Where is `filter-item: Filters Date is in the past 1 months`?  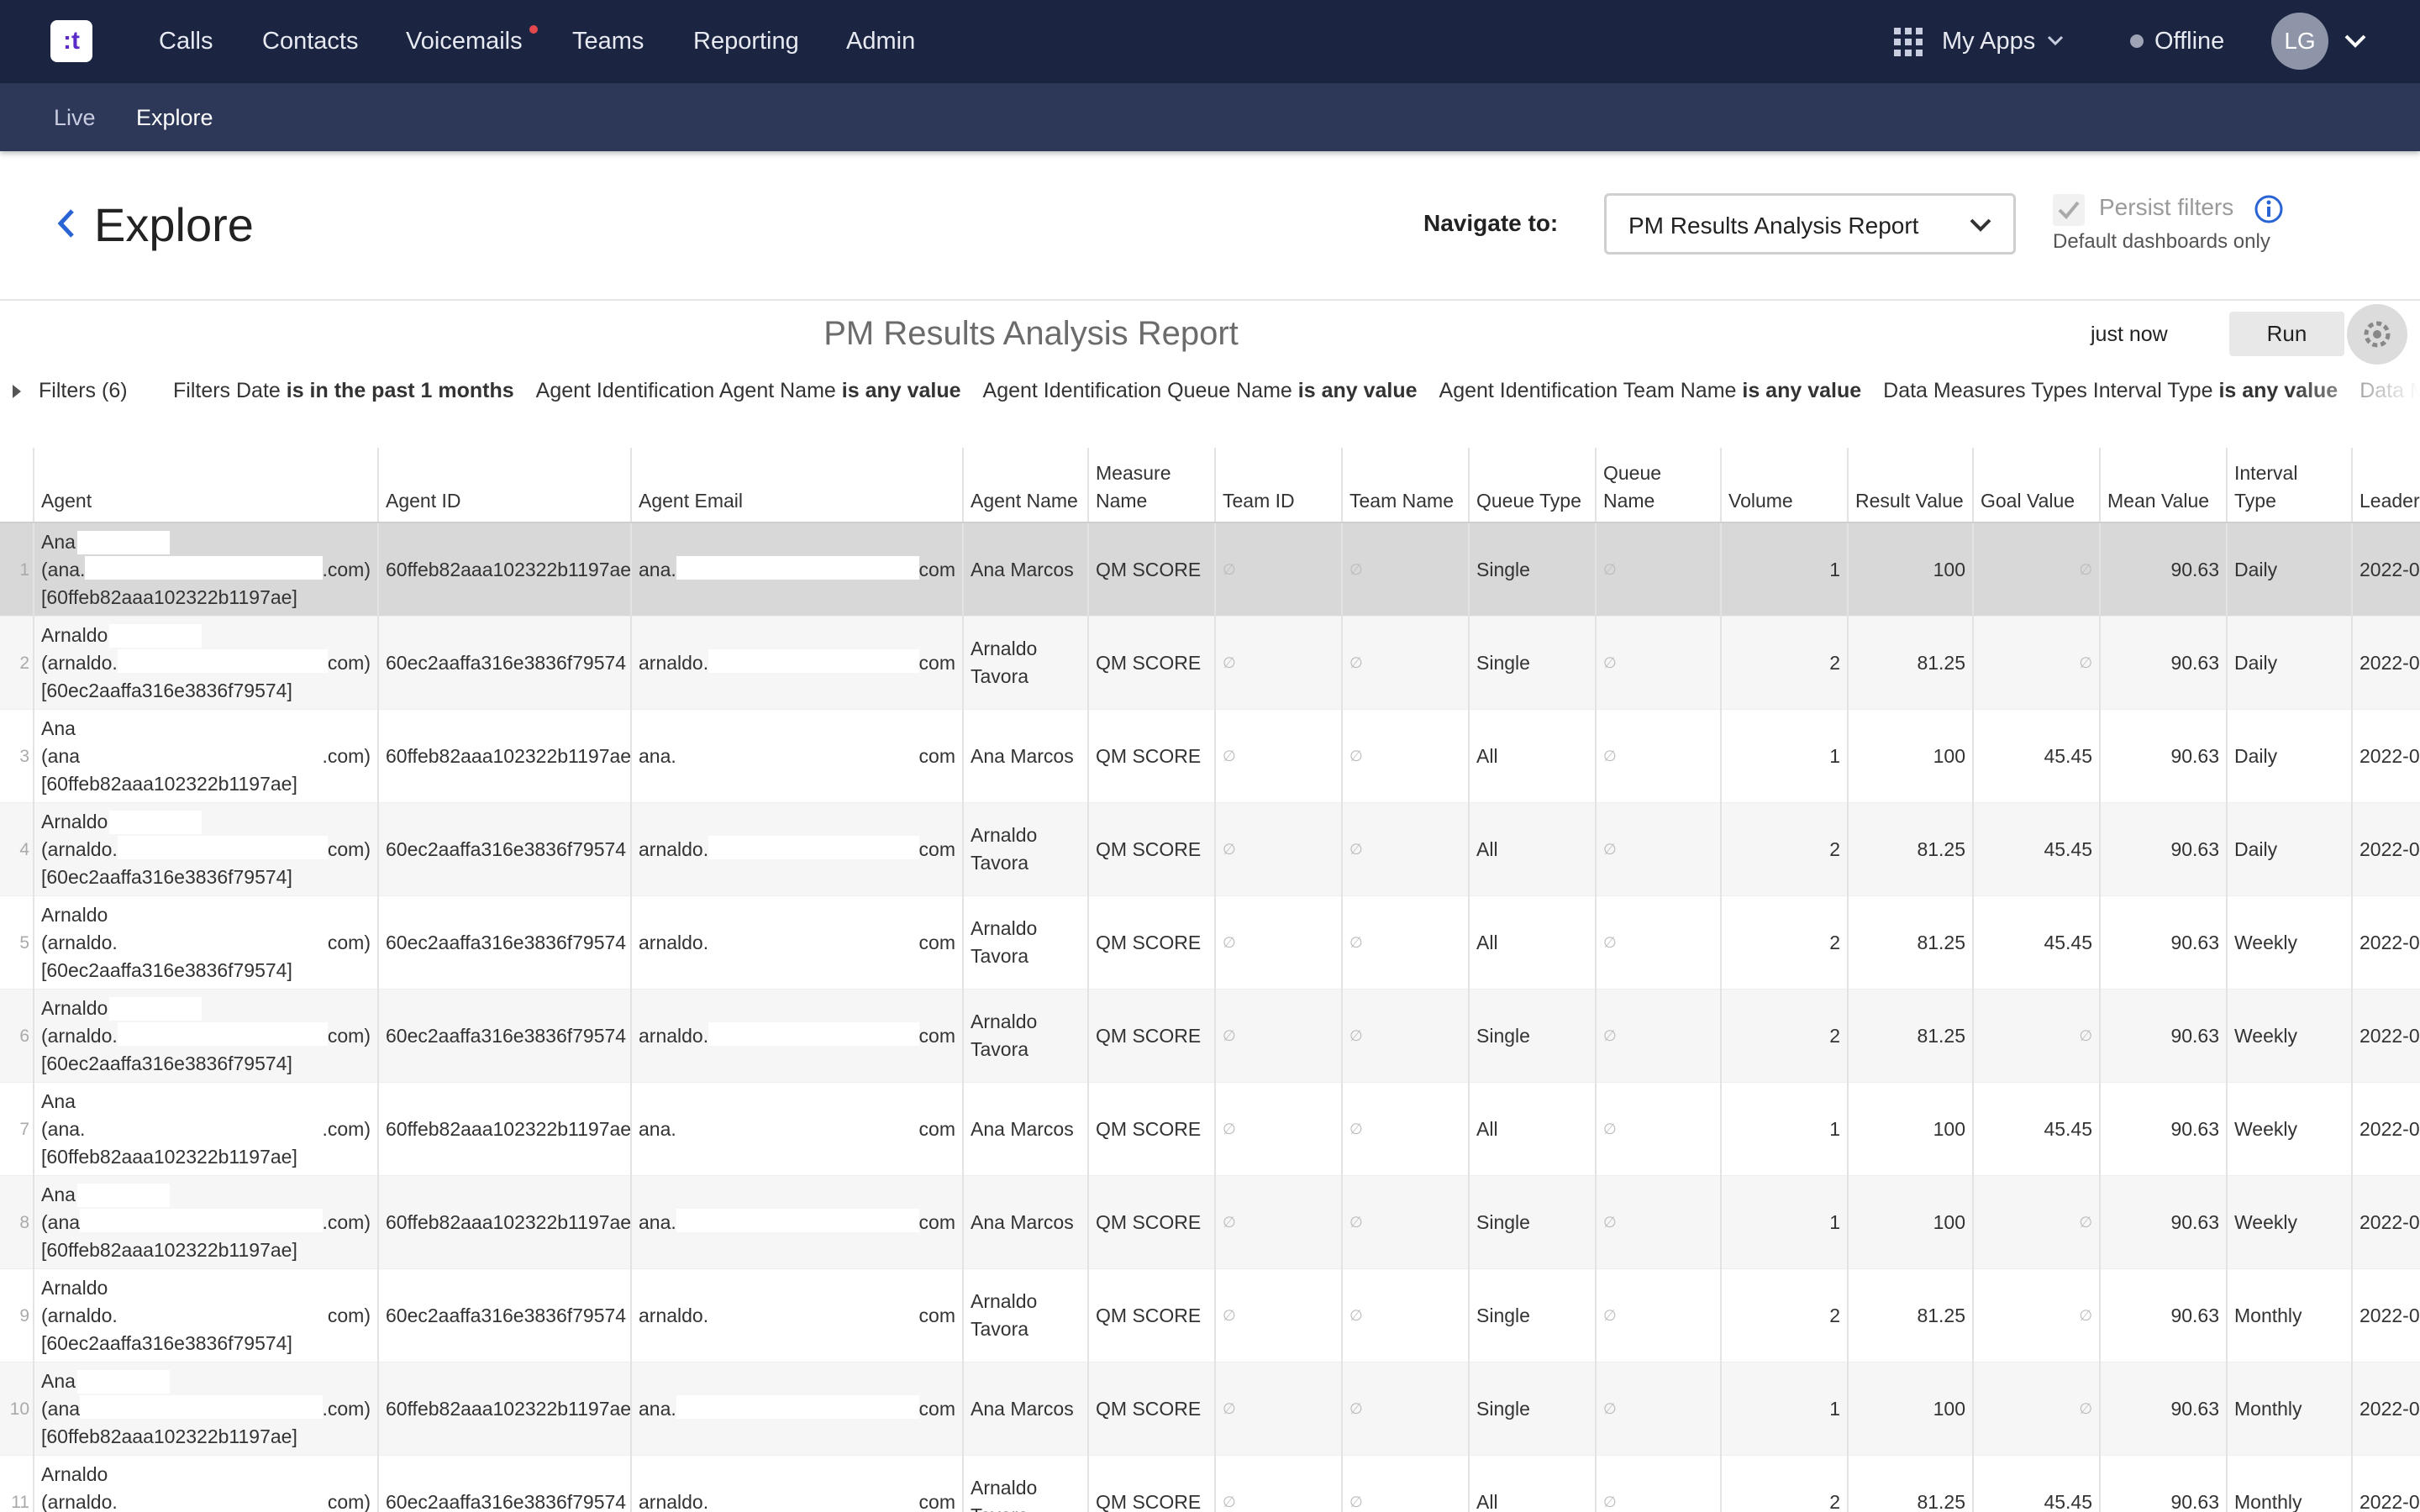 filter-item: Filters Date is in the past 1 months is located at coordinates (344, 390).